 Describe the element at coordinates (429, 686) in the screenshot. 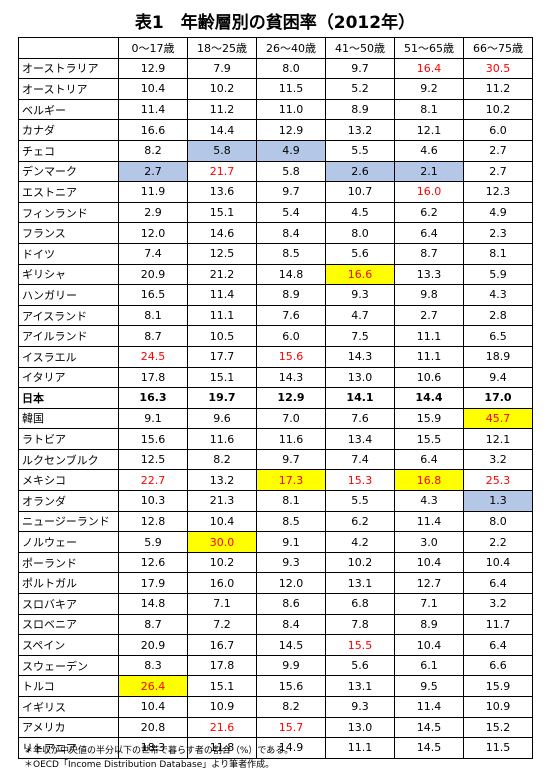

I see `value-cell: 9.5` at that location.